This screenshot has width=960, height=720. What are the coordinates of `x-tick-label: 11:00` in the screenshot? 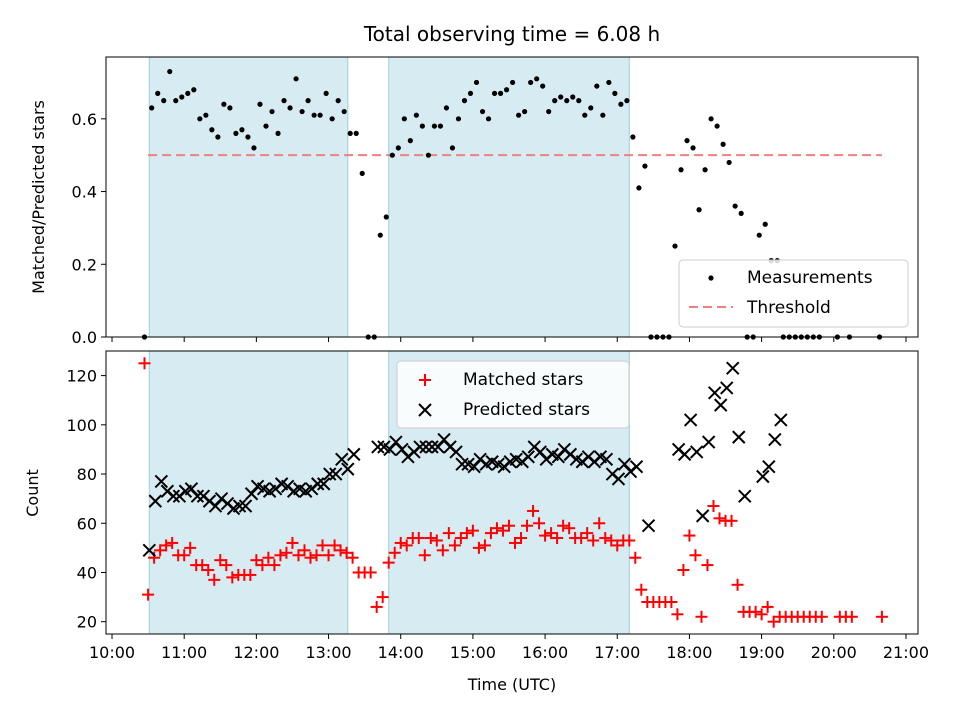 It's located at (184, 652).